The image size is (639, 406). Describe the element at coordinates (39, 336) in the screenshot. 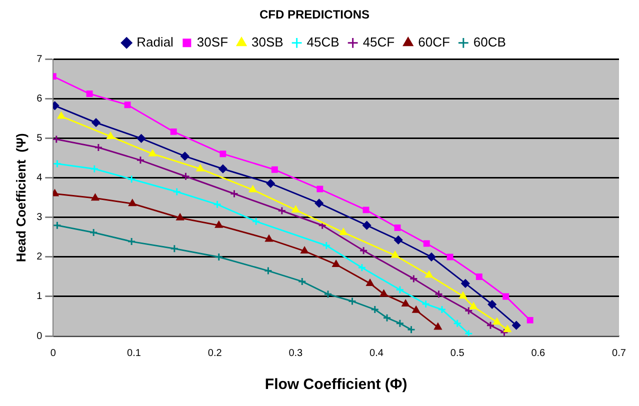

I see `y-tick-label: 0` at that location.